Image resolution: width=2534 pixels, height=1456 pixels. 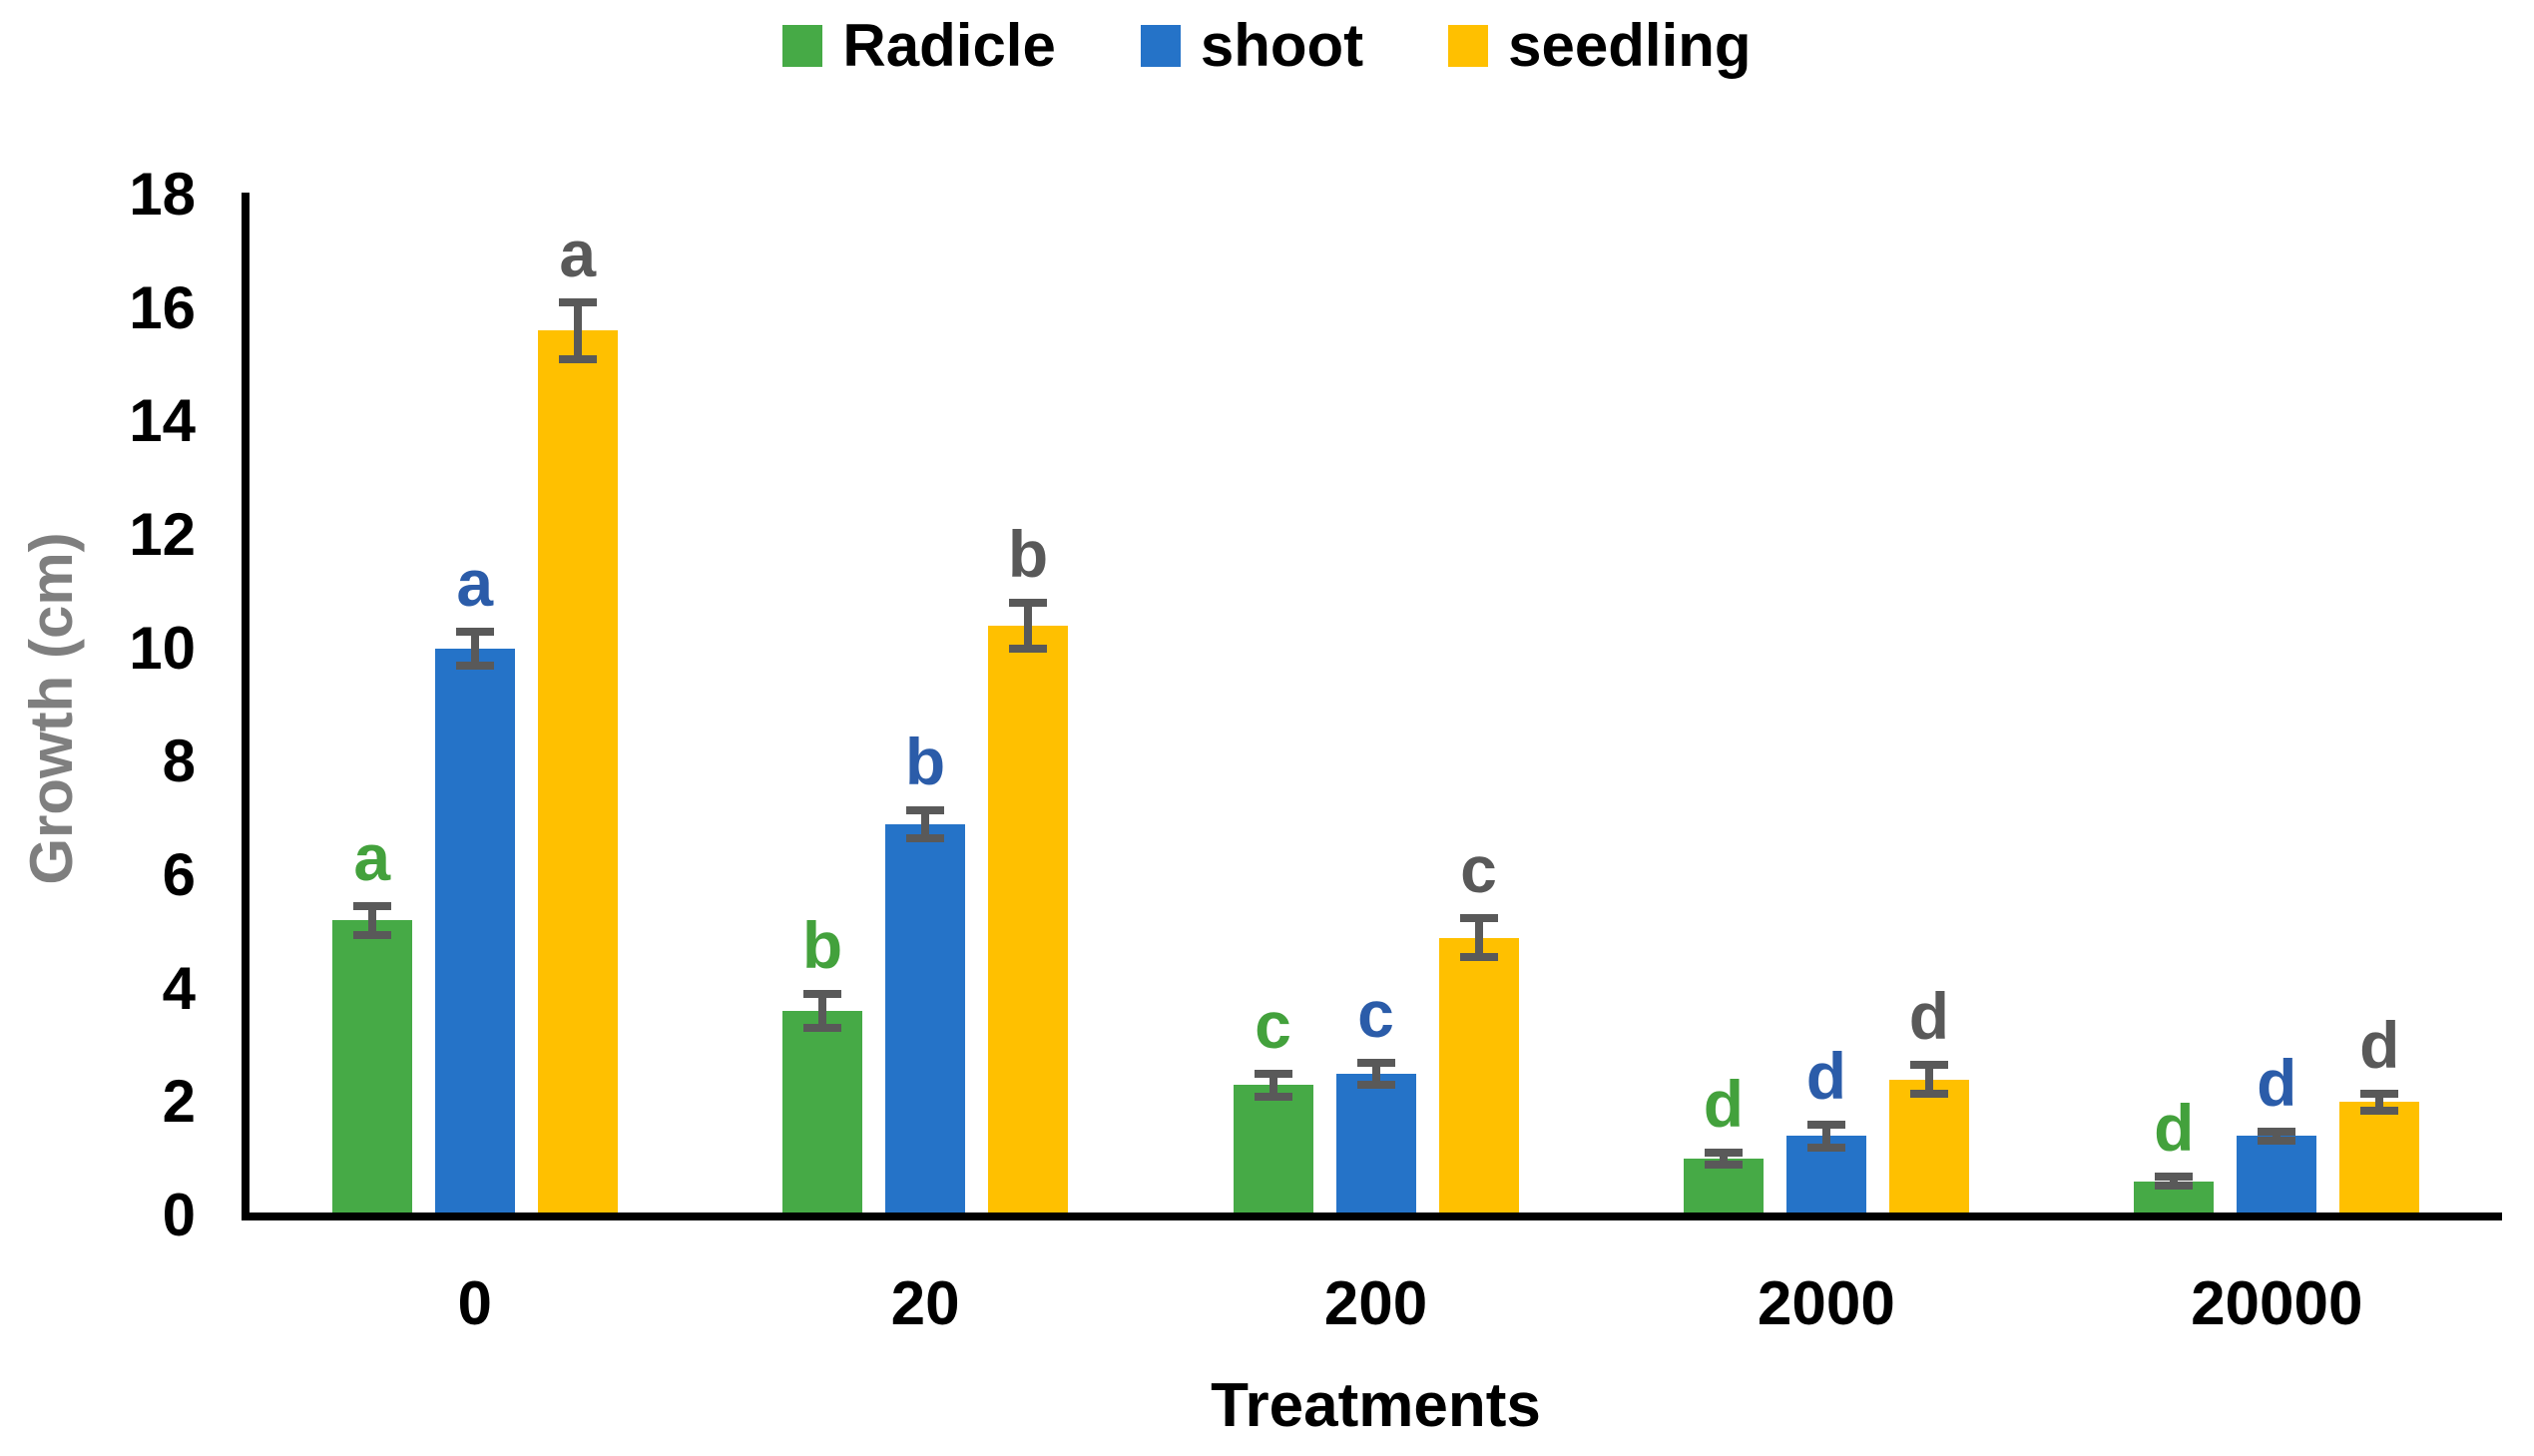 I want to click on x-tick-label: 0, so click(x=474, y=1303).